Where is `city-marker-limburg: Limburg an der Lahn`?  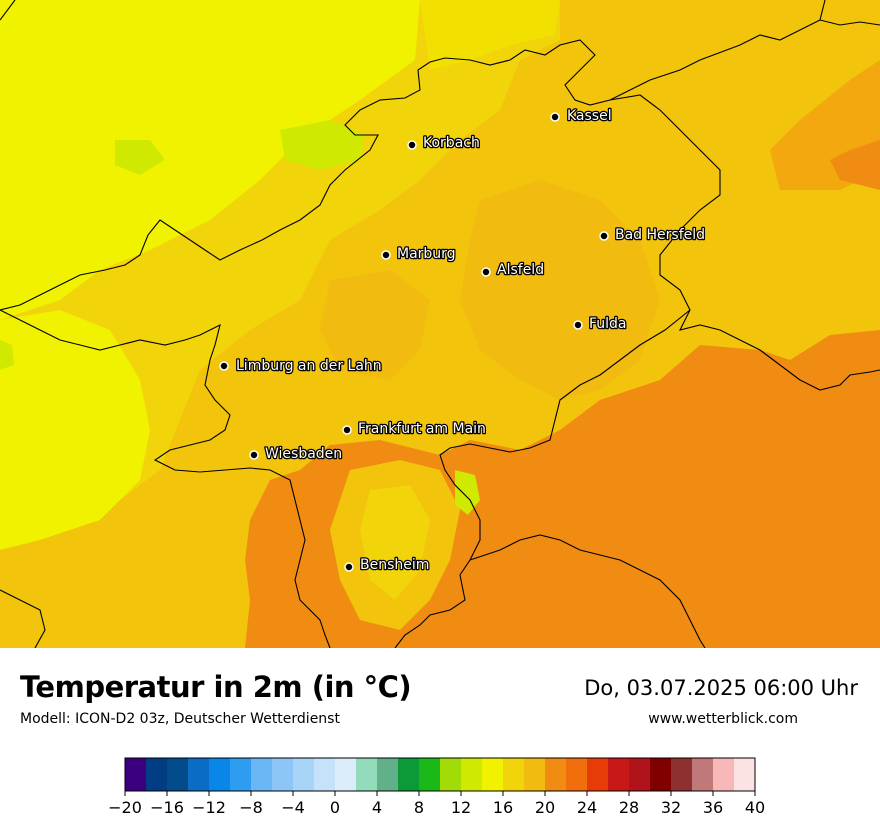
city-marker-limburg: Limburg an der Lahn is located at coordinates (301, 366).